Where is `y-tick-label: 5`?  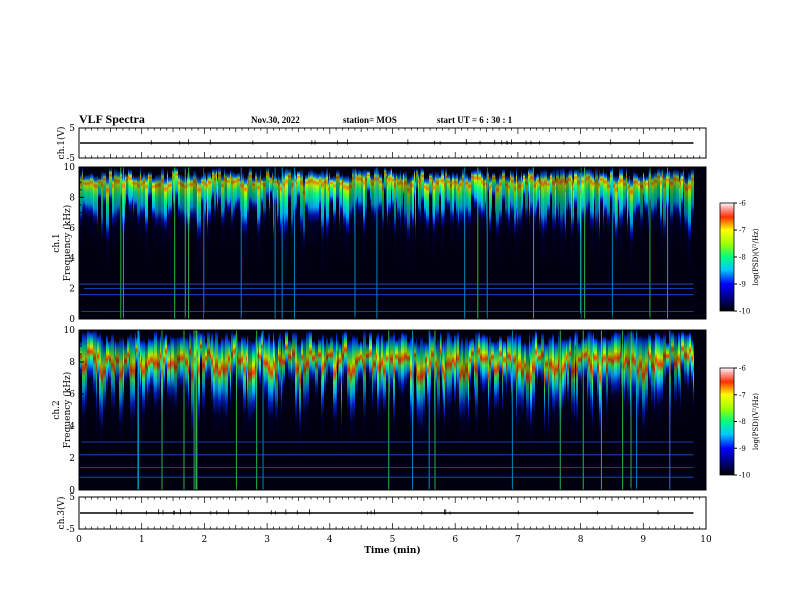 y-tick-label: 5 is located at coordinates (72, 498).